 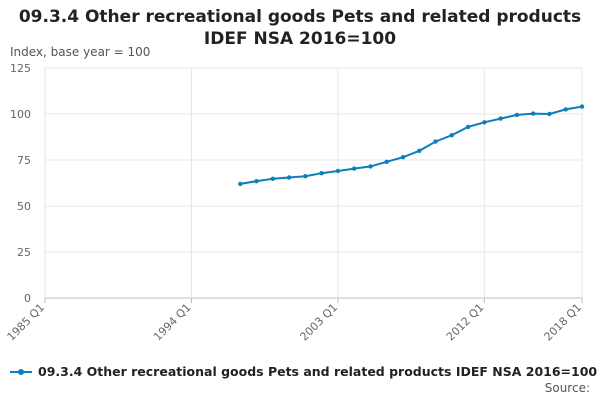 I want to click on y-tick-label: 50, so click(x=24, y=206).